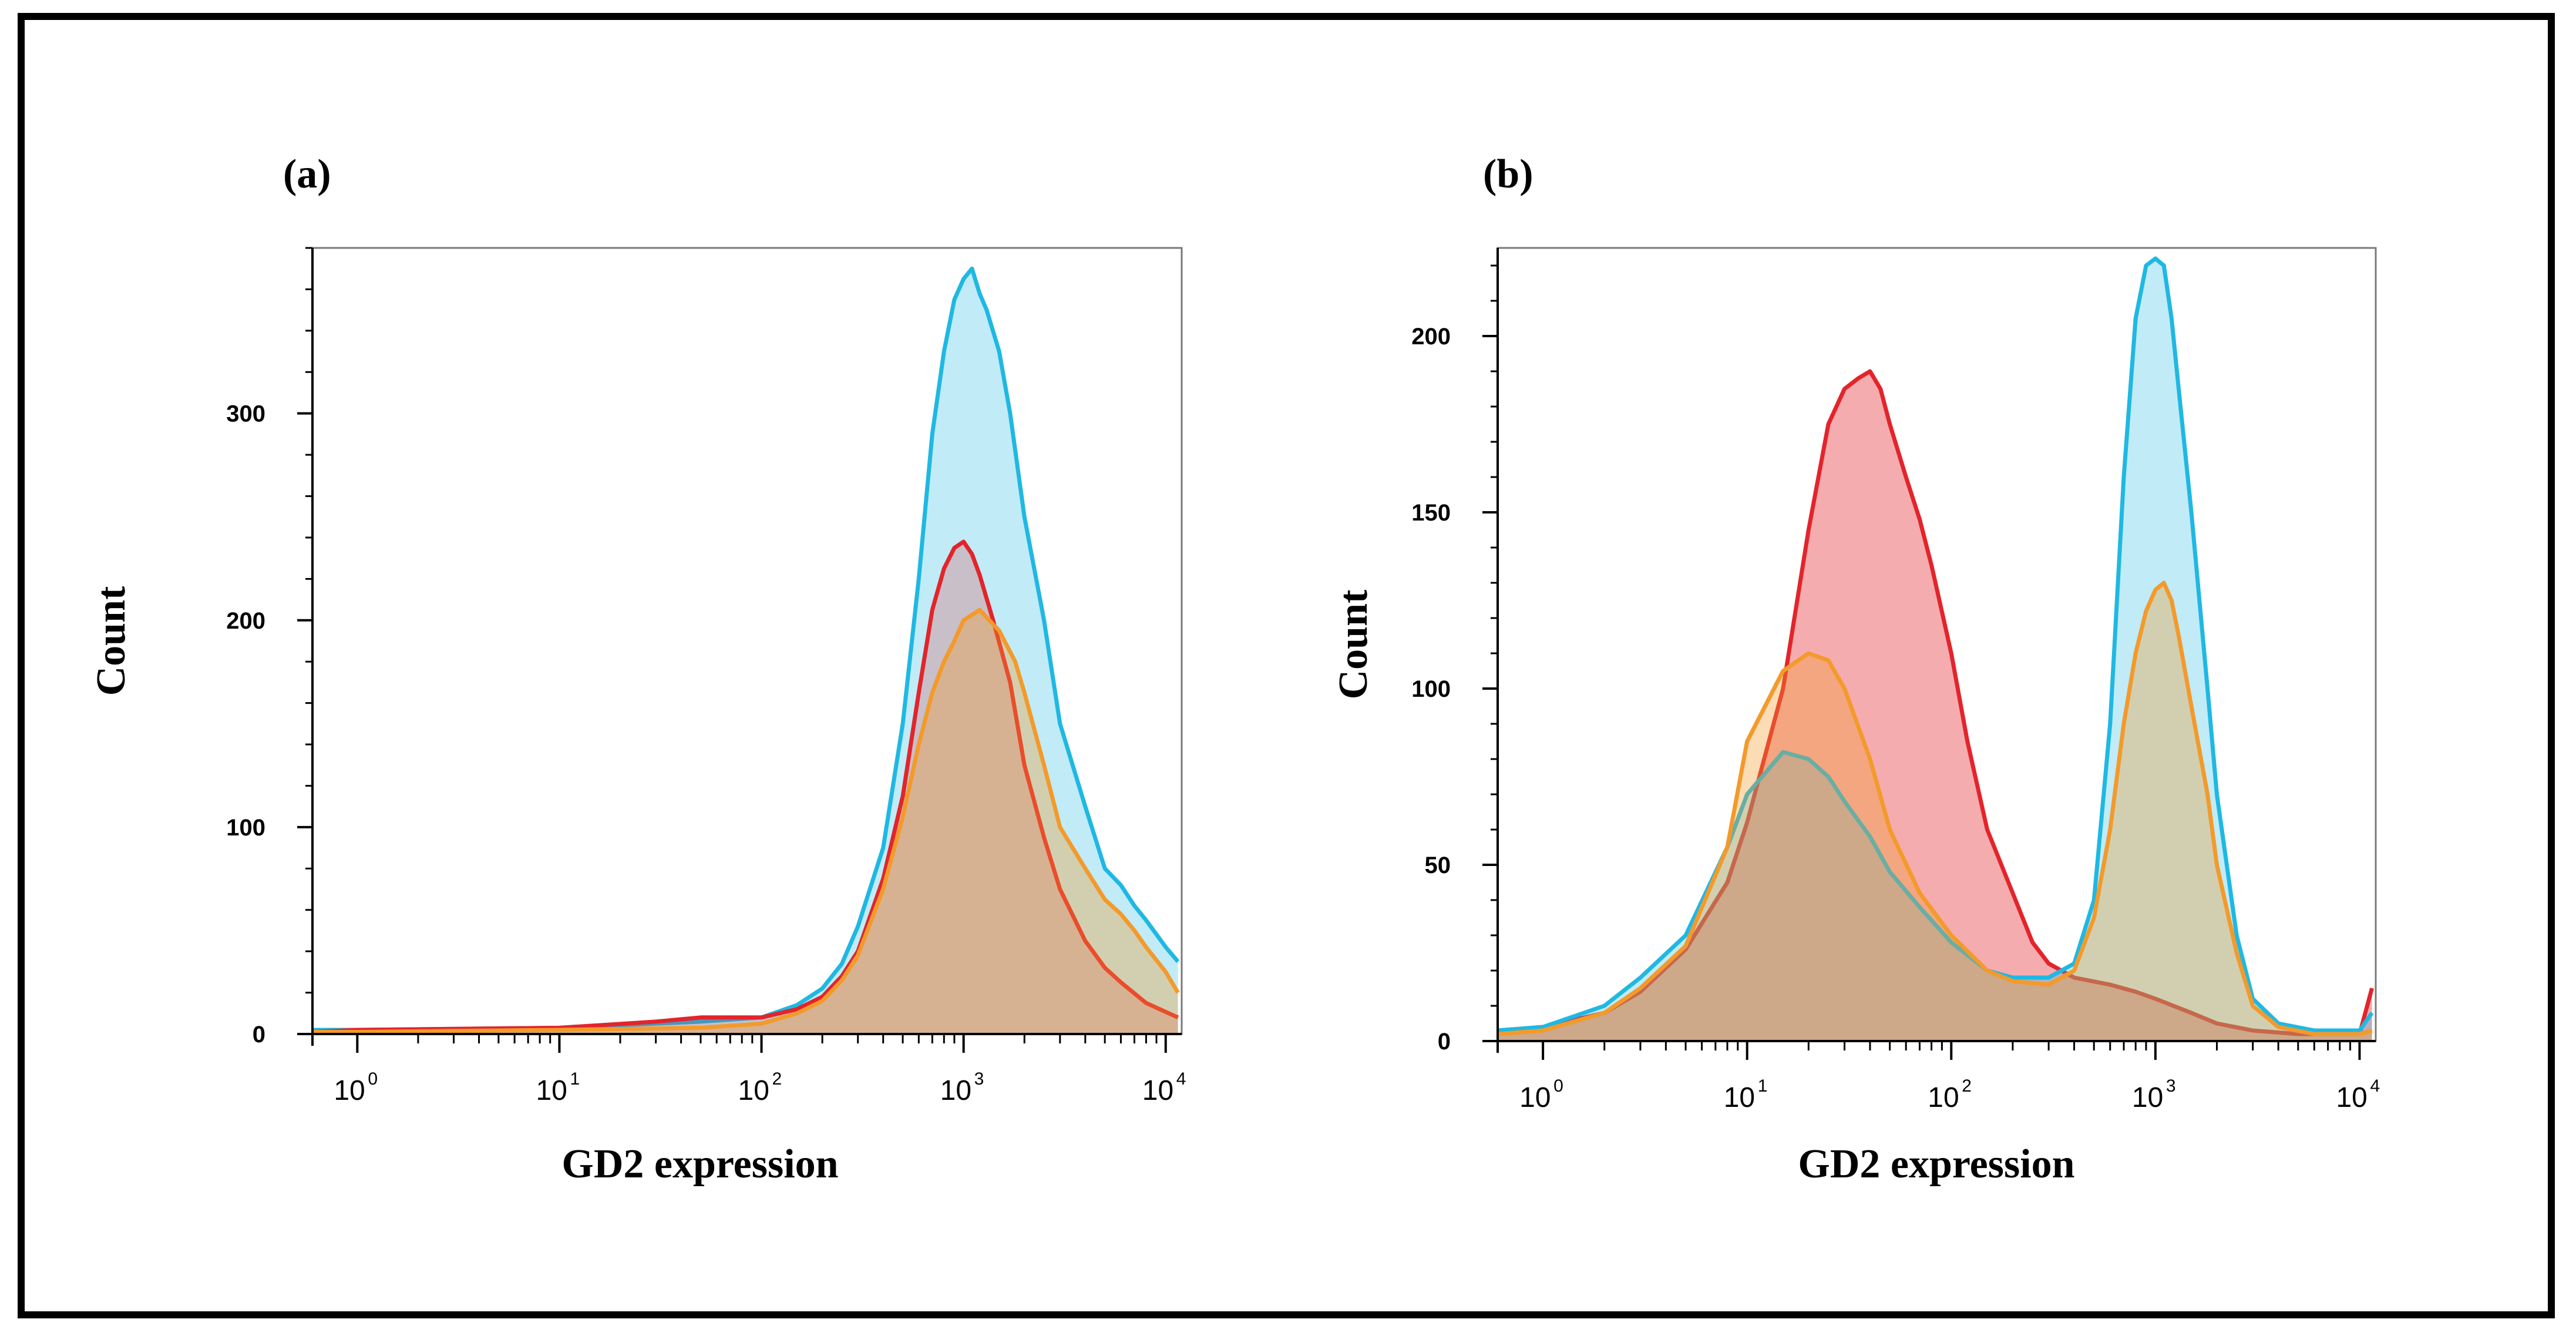  I want to click on y-tick-label: 300, so click(245, 414).